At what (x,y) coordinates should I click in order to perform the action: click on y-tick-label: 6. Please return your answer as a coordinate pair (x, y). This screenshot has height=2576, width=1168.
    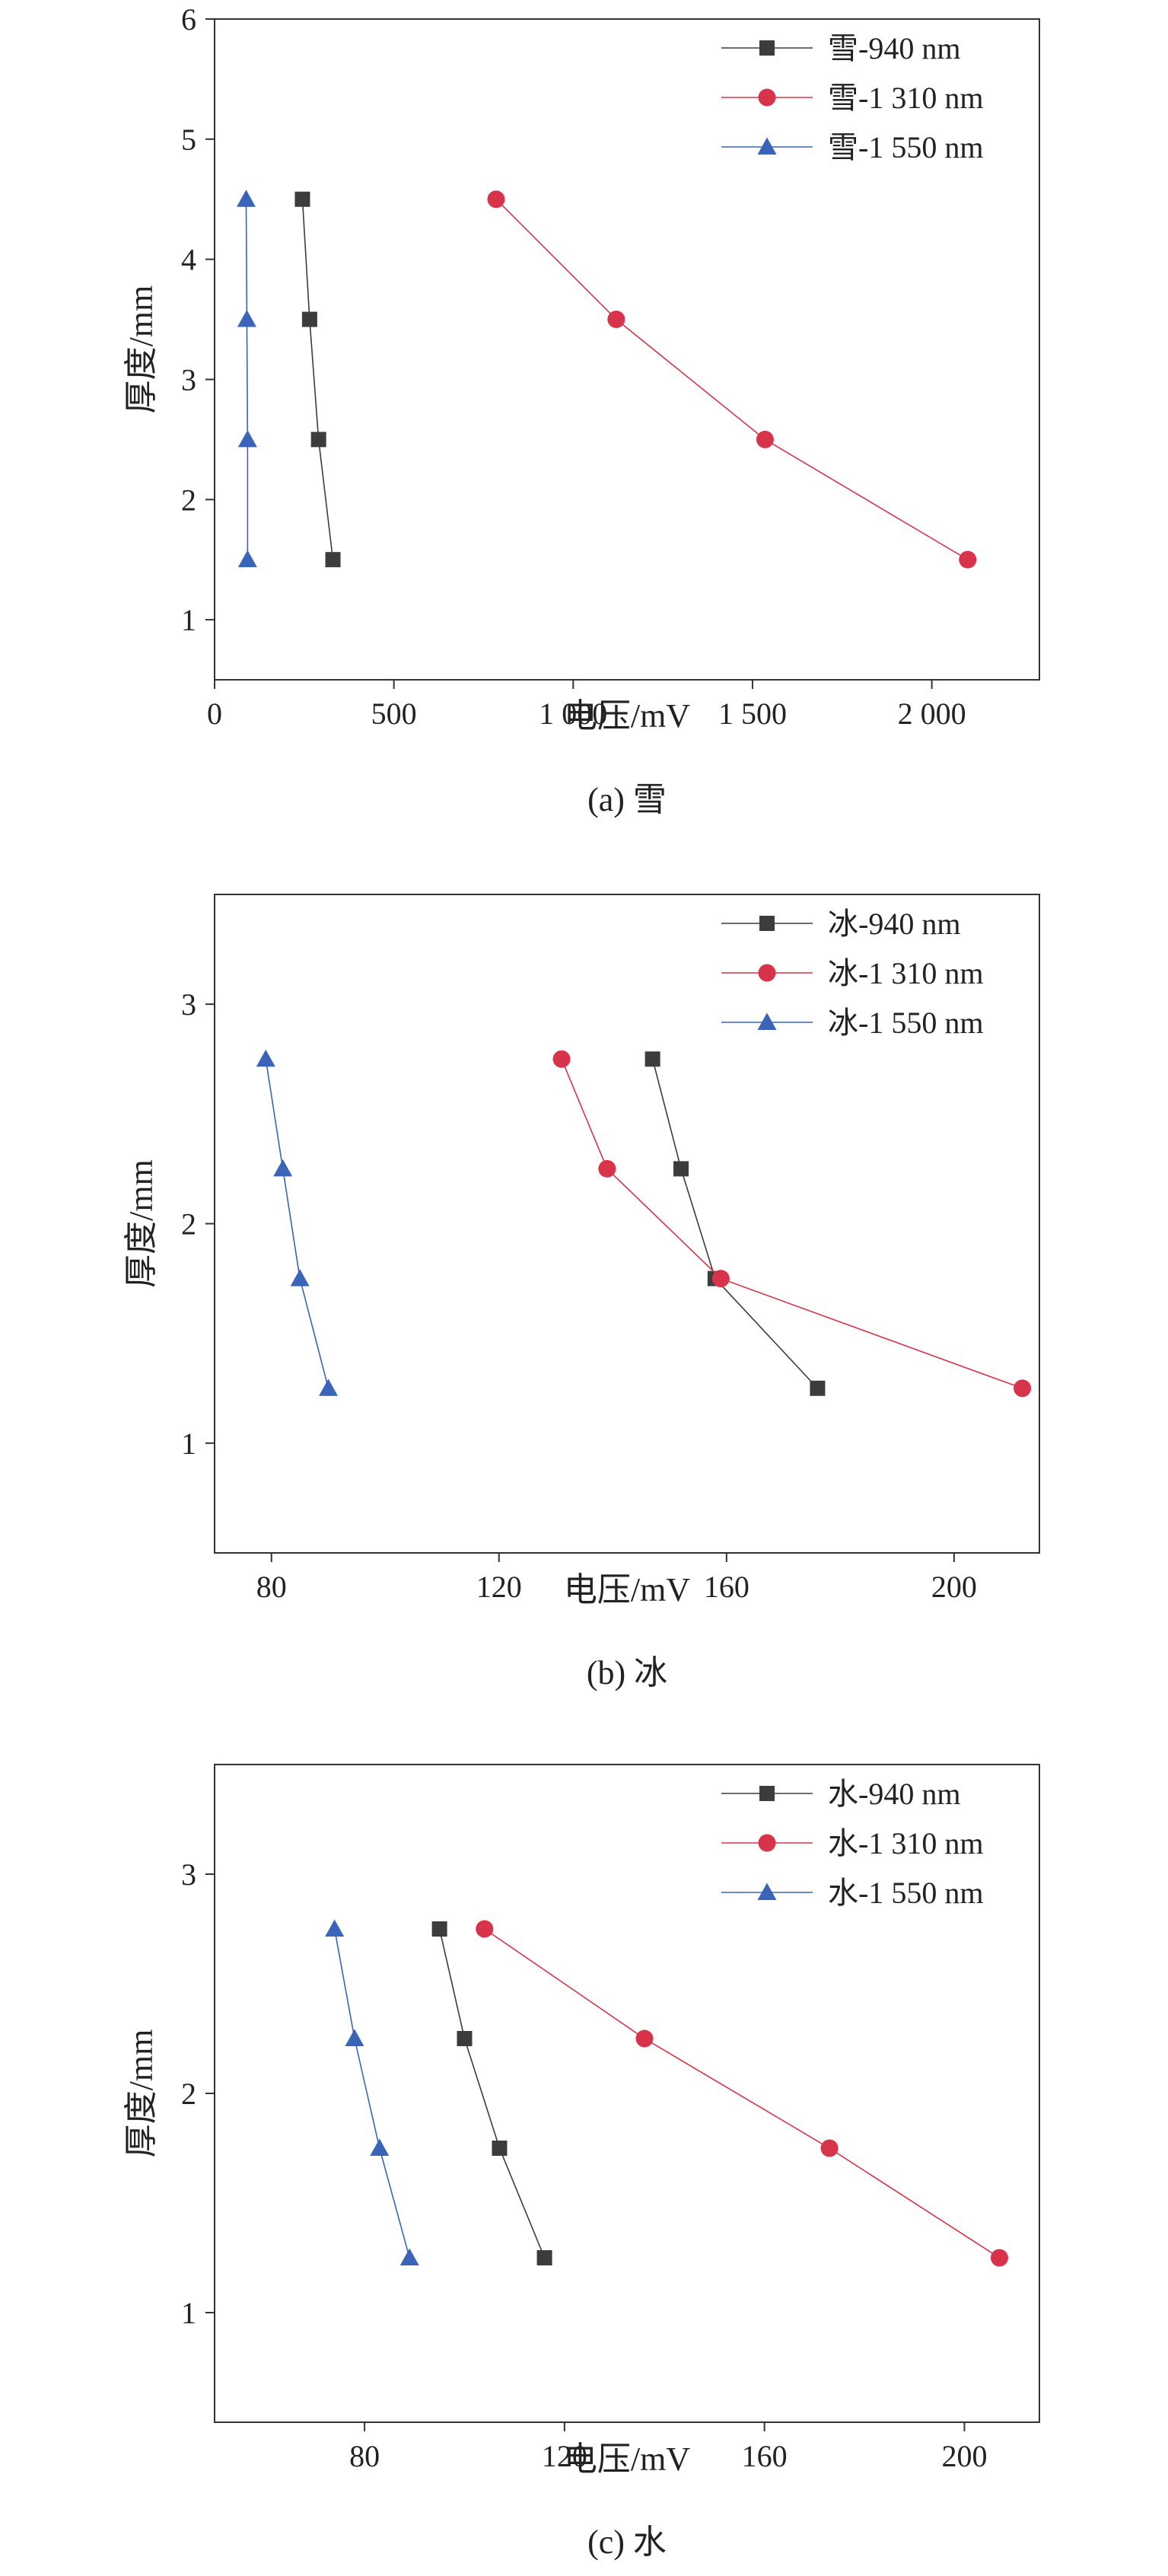
    Looking at the image, I should click on (188, 20).